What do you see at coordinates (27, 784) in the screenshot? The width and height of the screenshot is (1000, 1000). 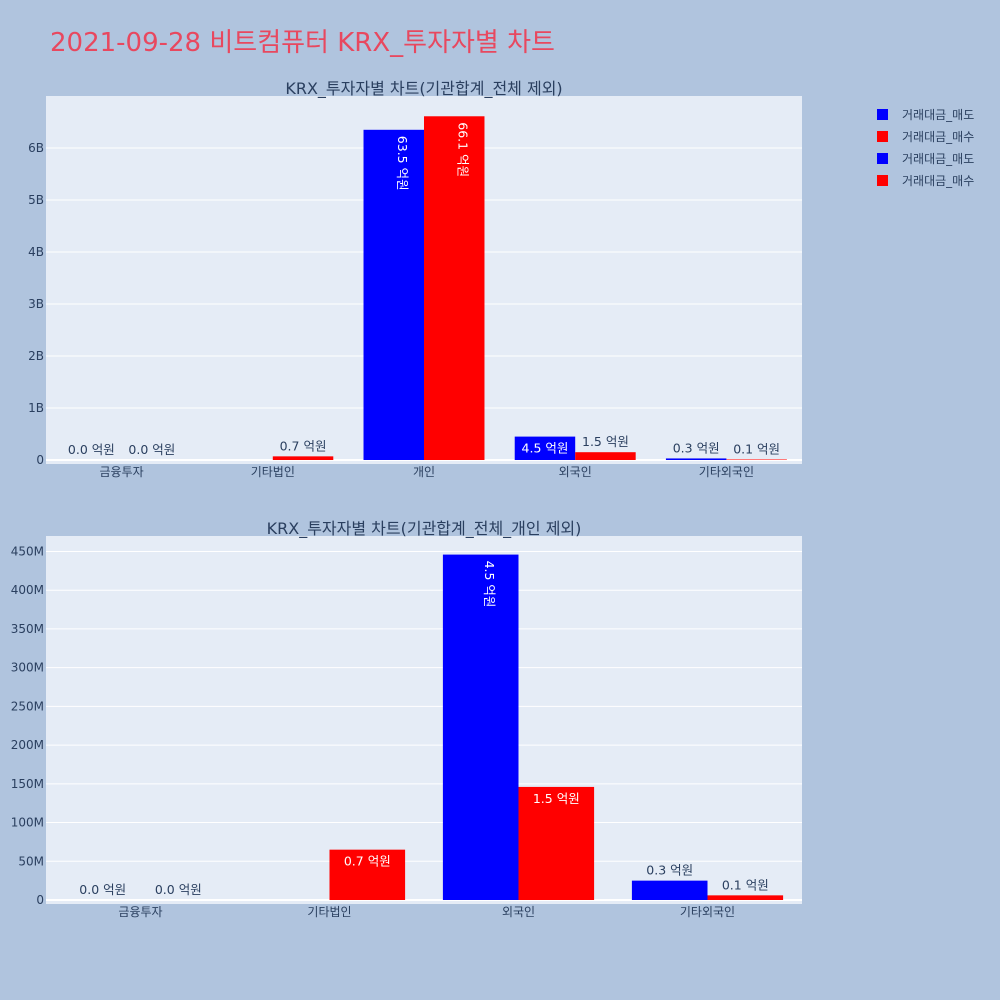 I see `y-tick-label: 150M` at bounding box center [27, 784].